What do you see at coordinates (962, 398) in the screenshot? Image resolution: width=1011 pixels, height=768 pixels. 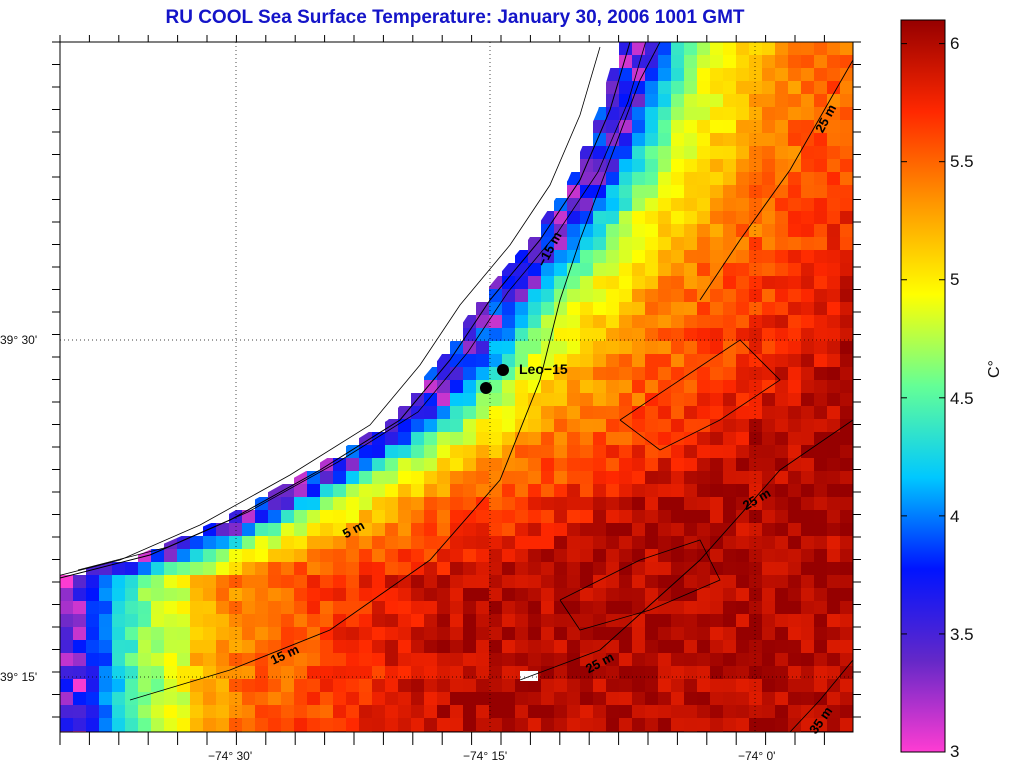 I see `colorbar-tick-4-5: 4.5` at bounding box center [962, 398].